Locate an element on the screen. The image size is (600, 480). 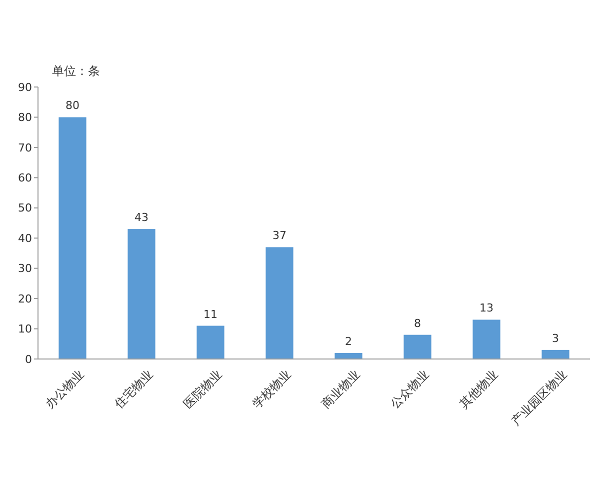
data-label: 80 is located at coordinates (73, 105).